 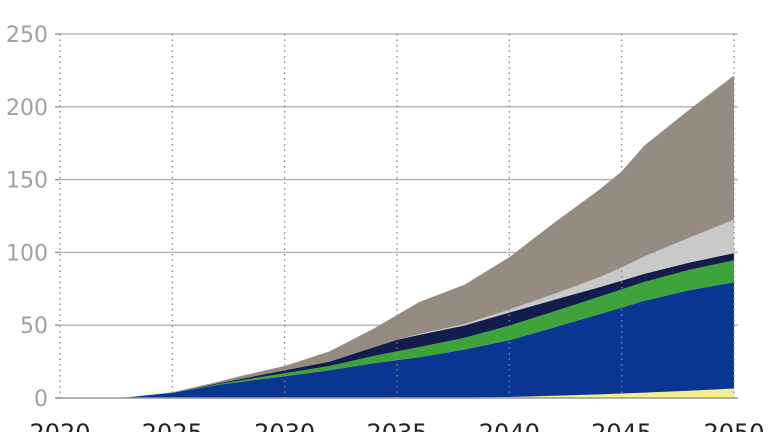 I want to click on y-tick-label-250: 250, so click(x=27, y=35).